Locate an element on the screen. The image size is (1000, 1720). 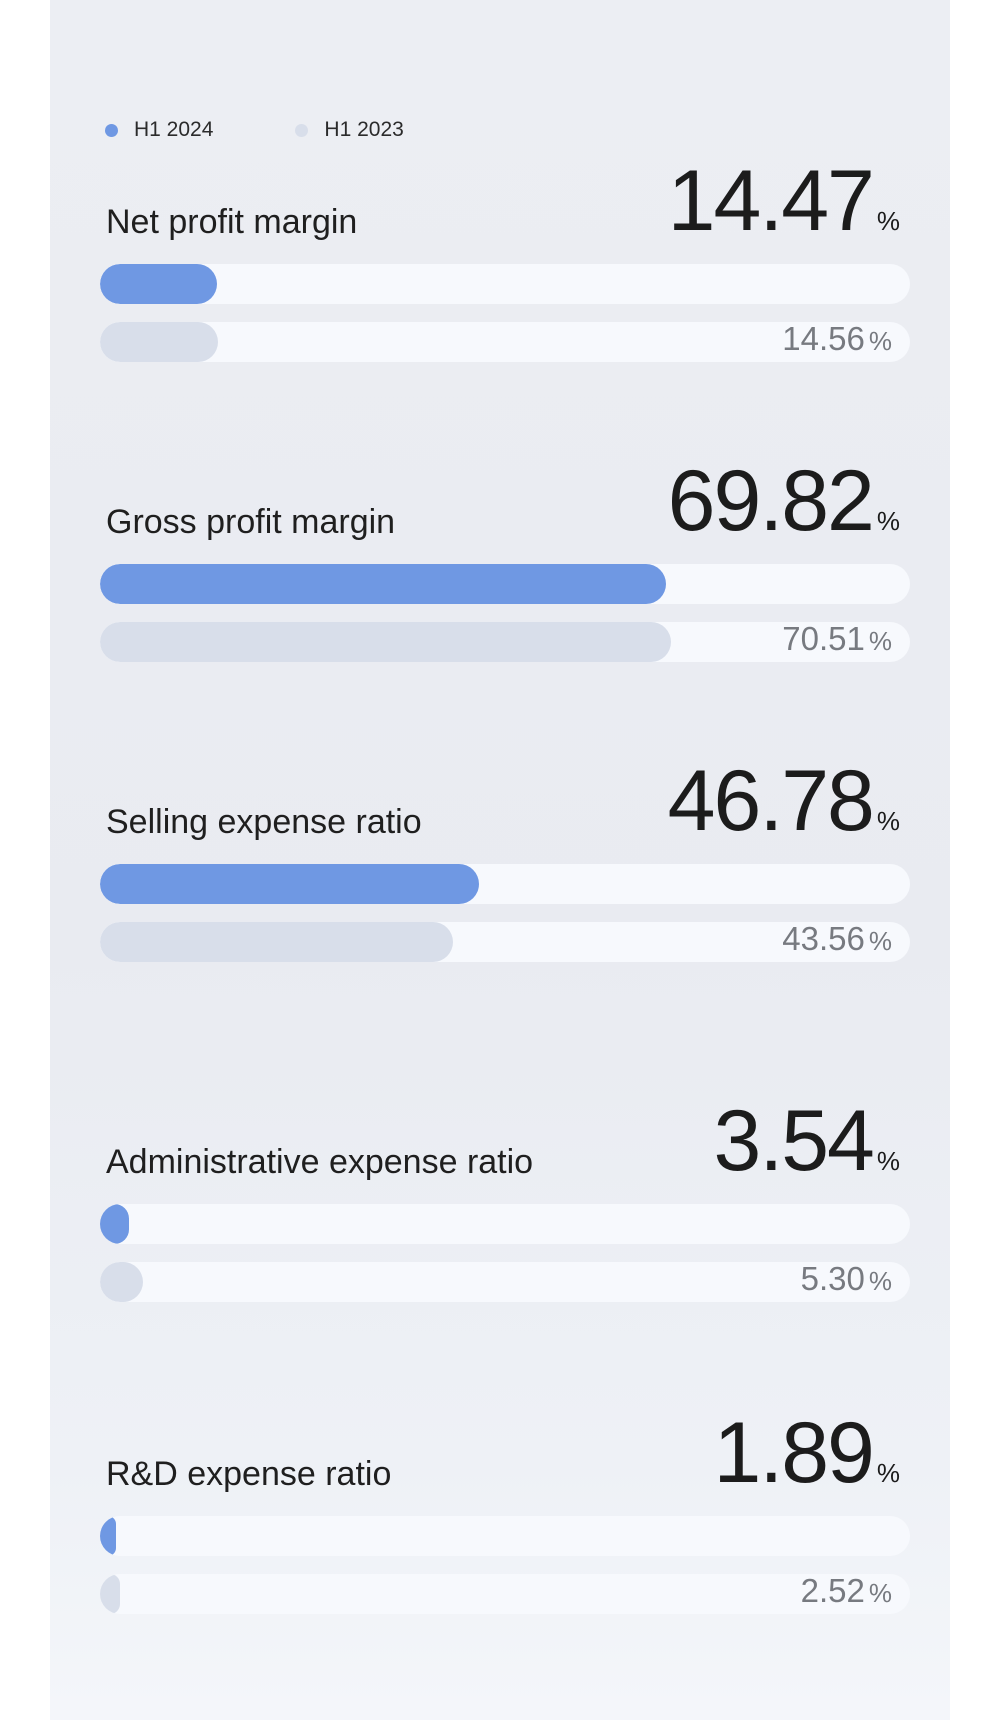
track-previous: 70.51 % is located at coordinates (505, 642).